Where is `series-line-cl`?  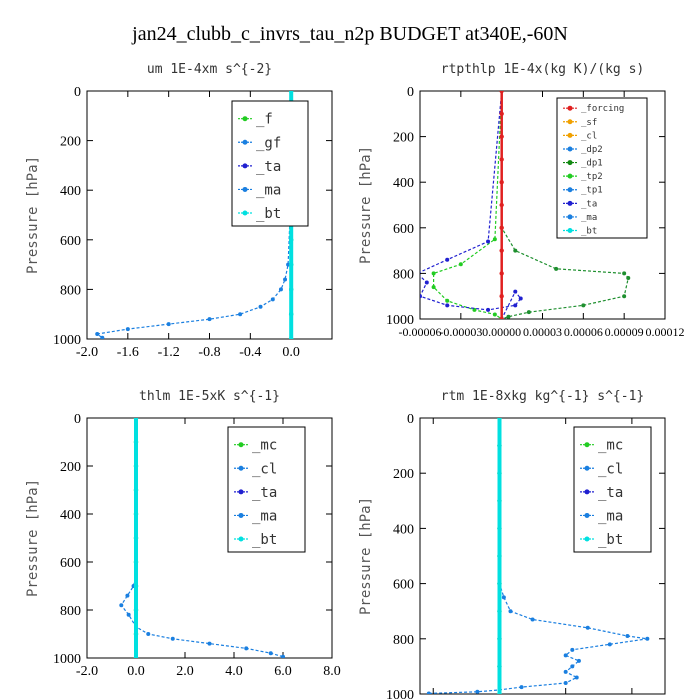 series-line-cl is located at coordinates (538, 556).